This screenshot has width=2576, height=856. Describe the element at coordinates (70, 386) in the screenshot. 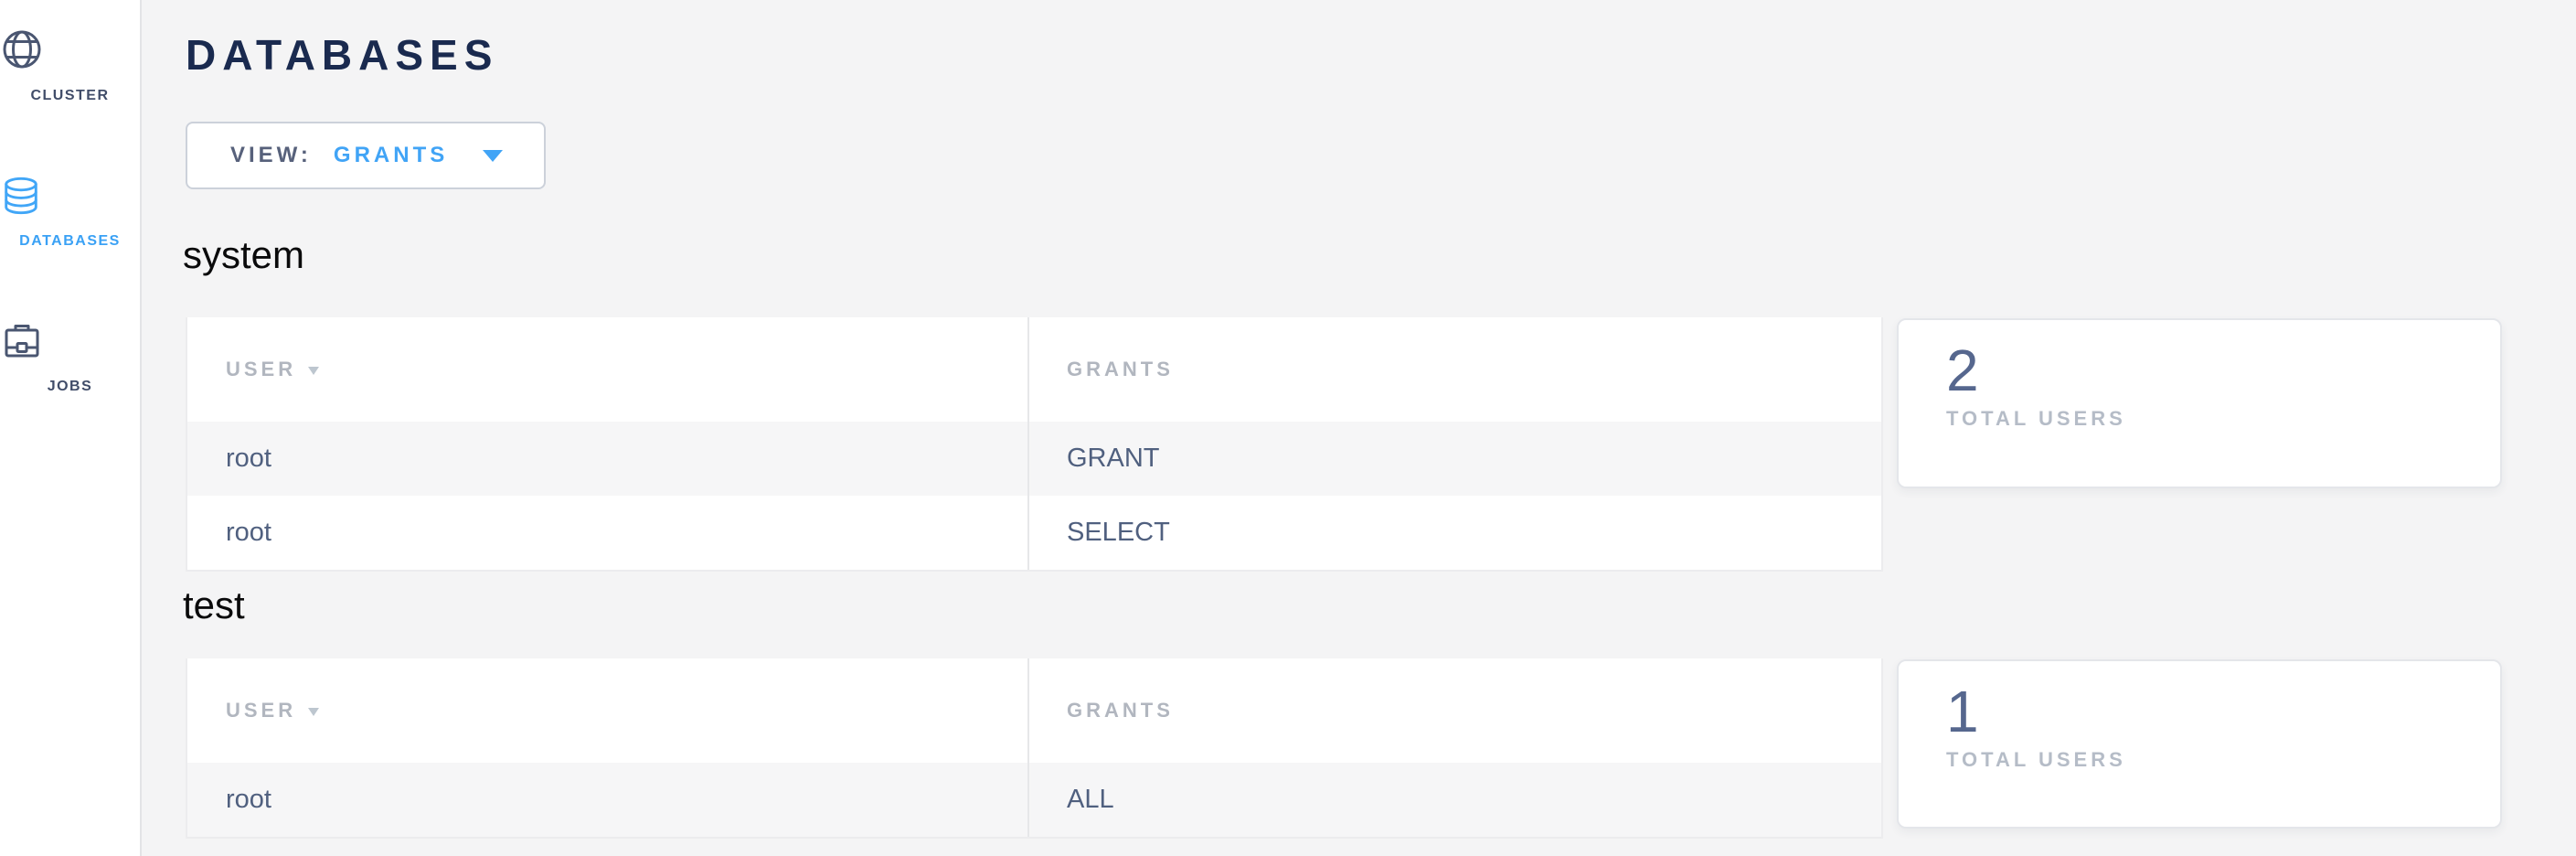

I see `sidebar-item-label: JOBS` at that location.